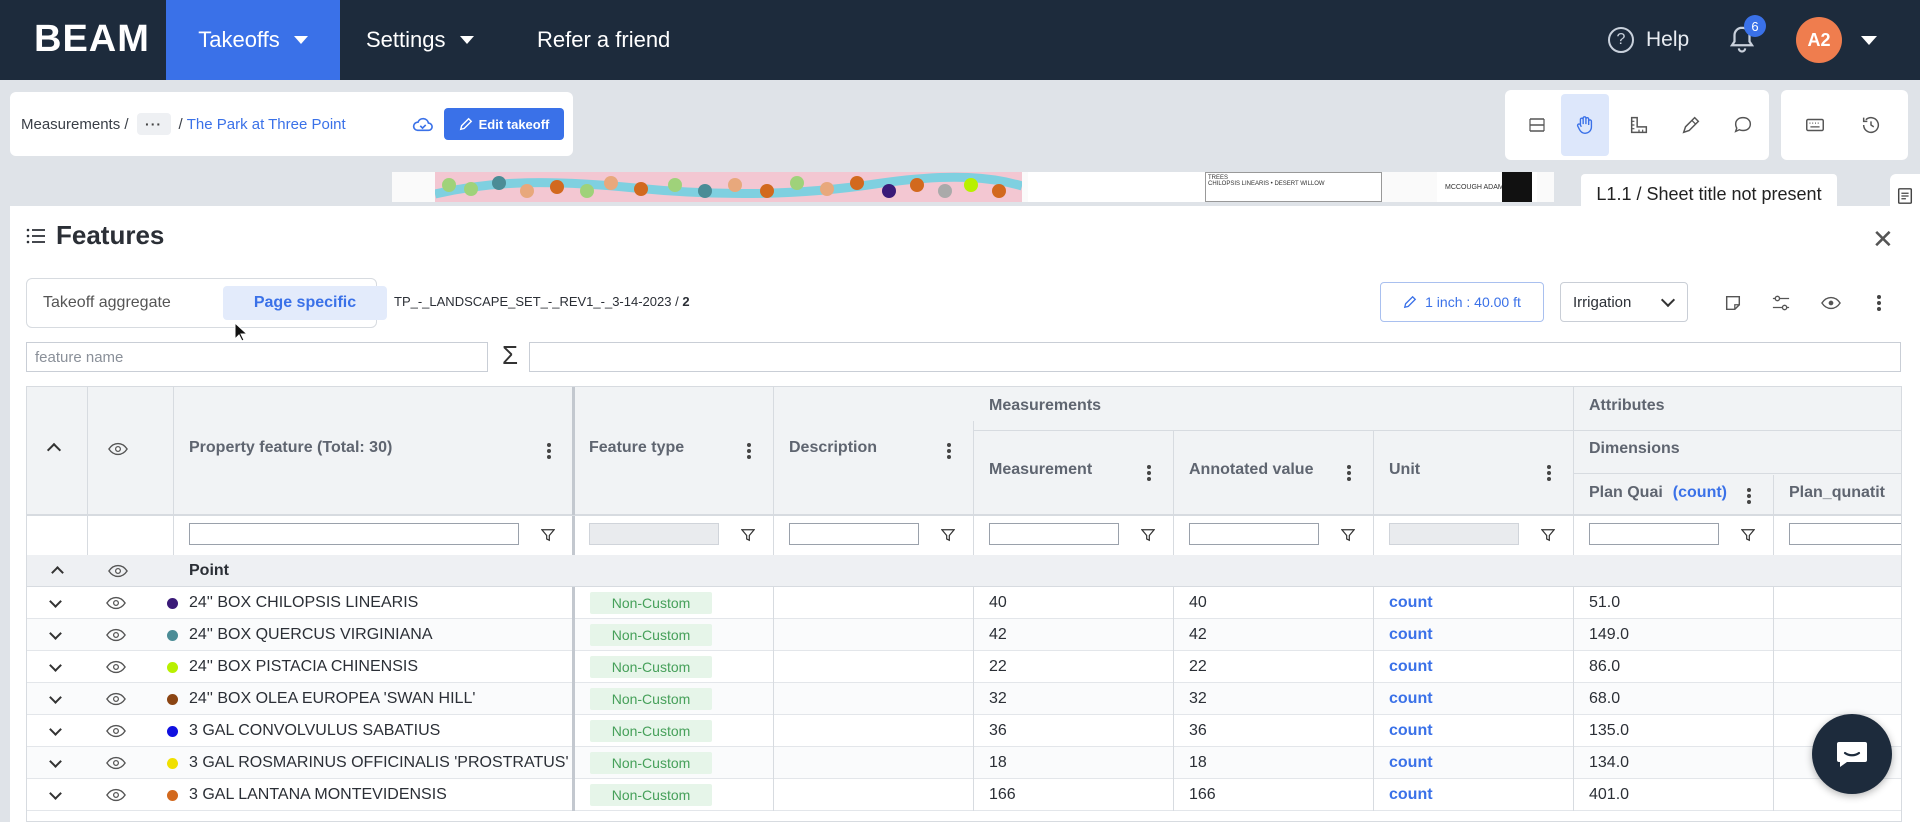  What do you see at coordinates (651, 667) in the screenshot?
I see `feature-type-tag: Non-Custom` at bounding box center [651, 667].